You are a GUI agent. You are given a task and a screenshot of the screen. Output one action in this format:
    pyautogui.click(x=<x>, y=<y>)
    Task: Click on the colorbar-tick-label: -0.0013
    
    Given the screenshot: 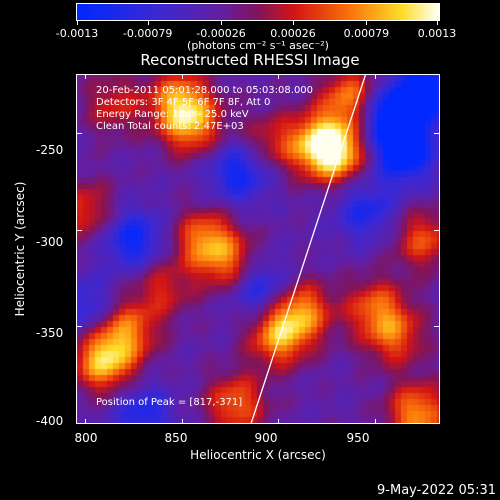 What is the action you would take?
    pyautogui.click(x=77, y=33)
    